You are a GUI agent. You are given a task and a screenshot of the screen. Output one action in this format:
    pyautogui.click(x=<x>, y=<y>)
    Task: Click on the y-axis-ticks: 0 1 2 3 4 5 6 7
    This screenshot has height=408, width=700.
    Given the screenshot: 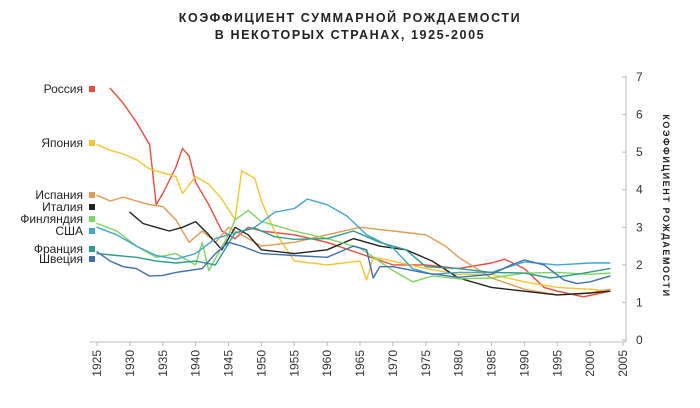 What is the action you would take?
    pyautogui.click(x=632, y=208)
    